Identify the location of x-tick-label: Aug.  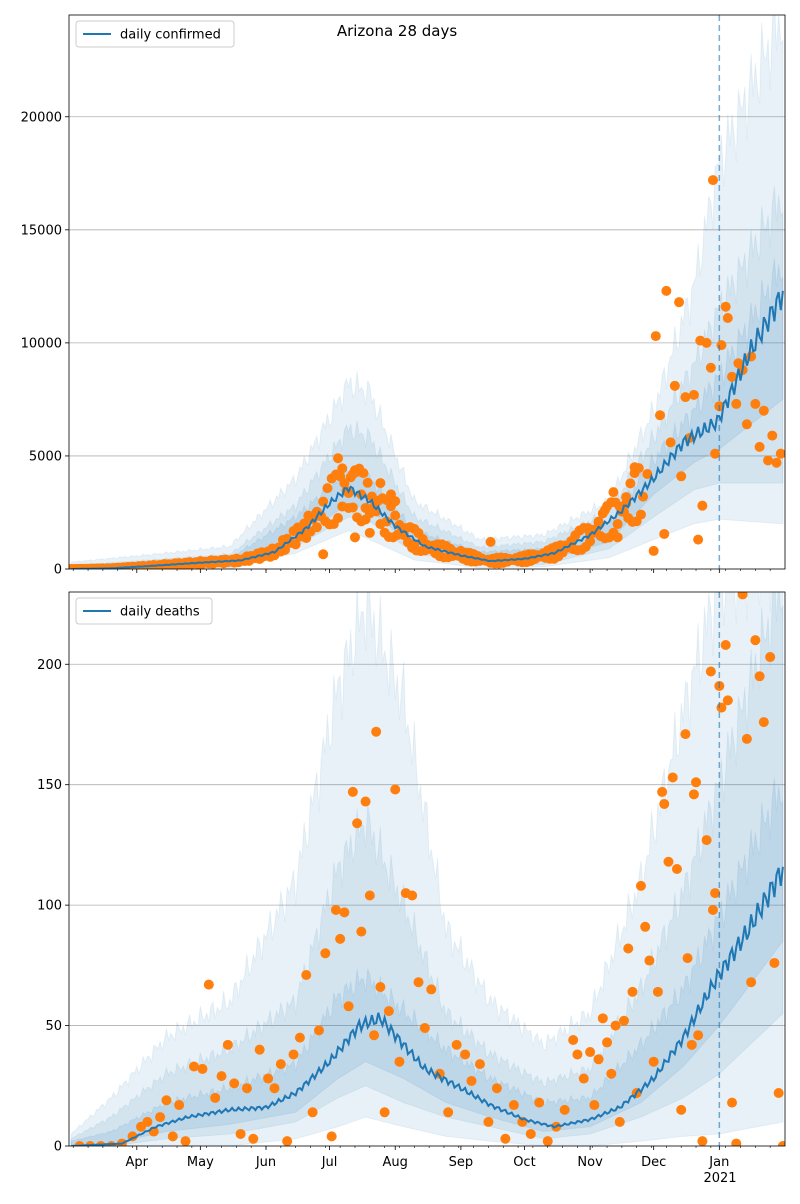
(395, 1162).